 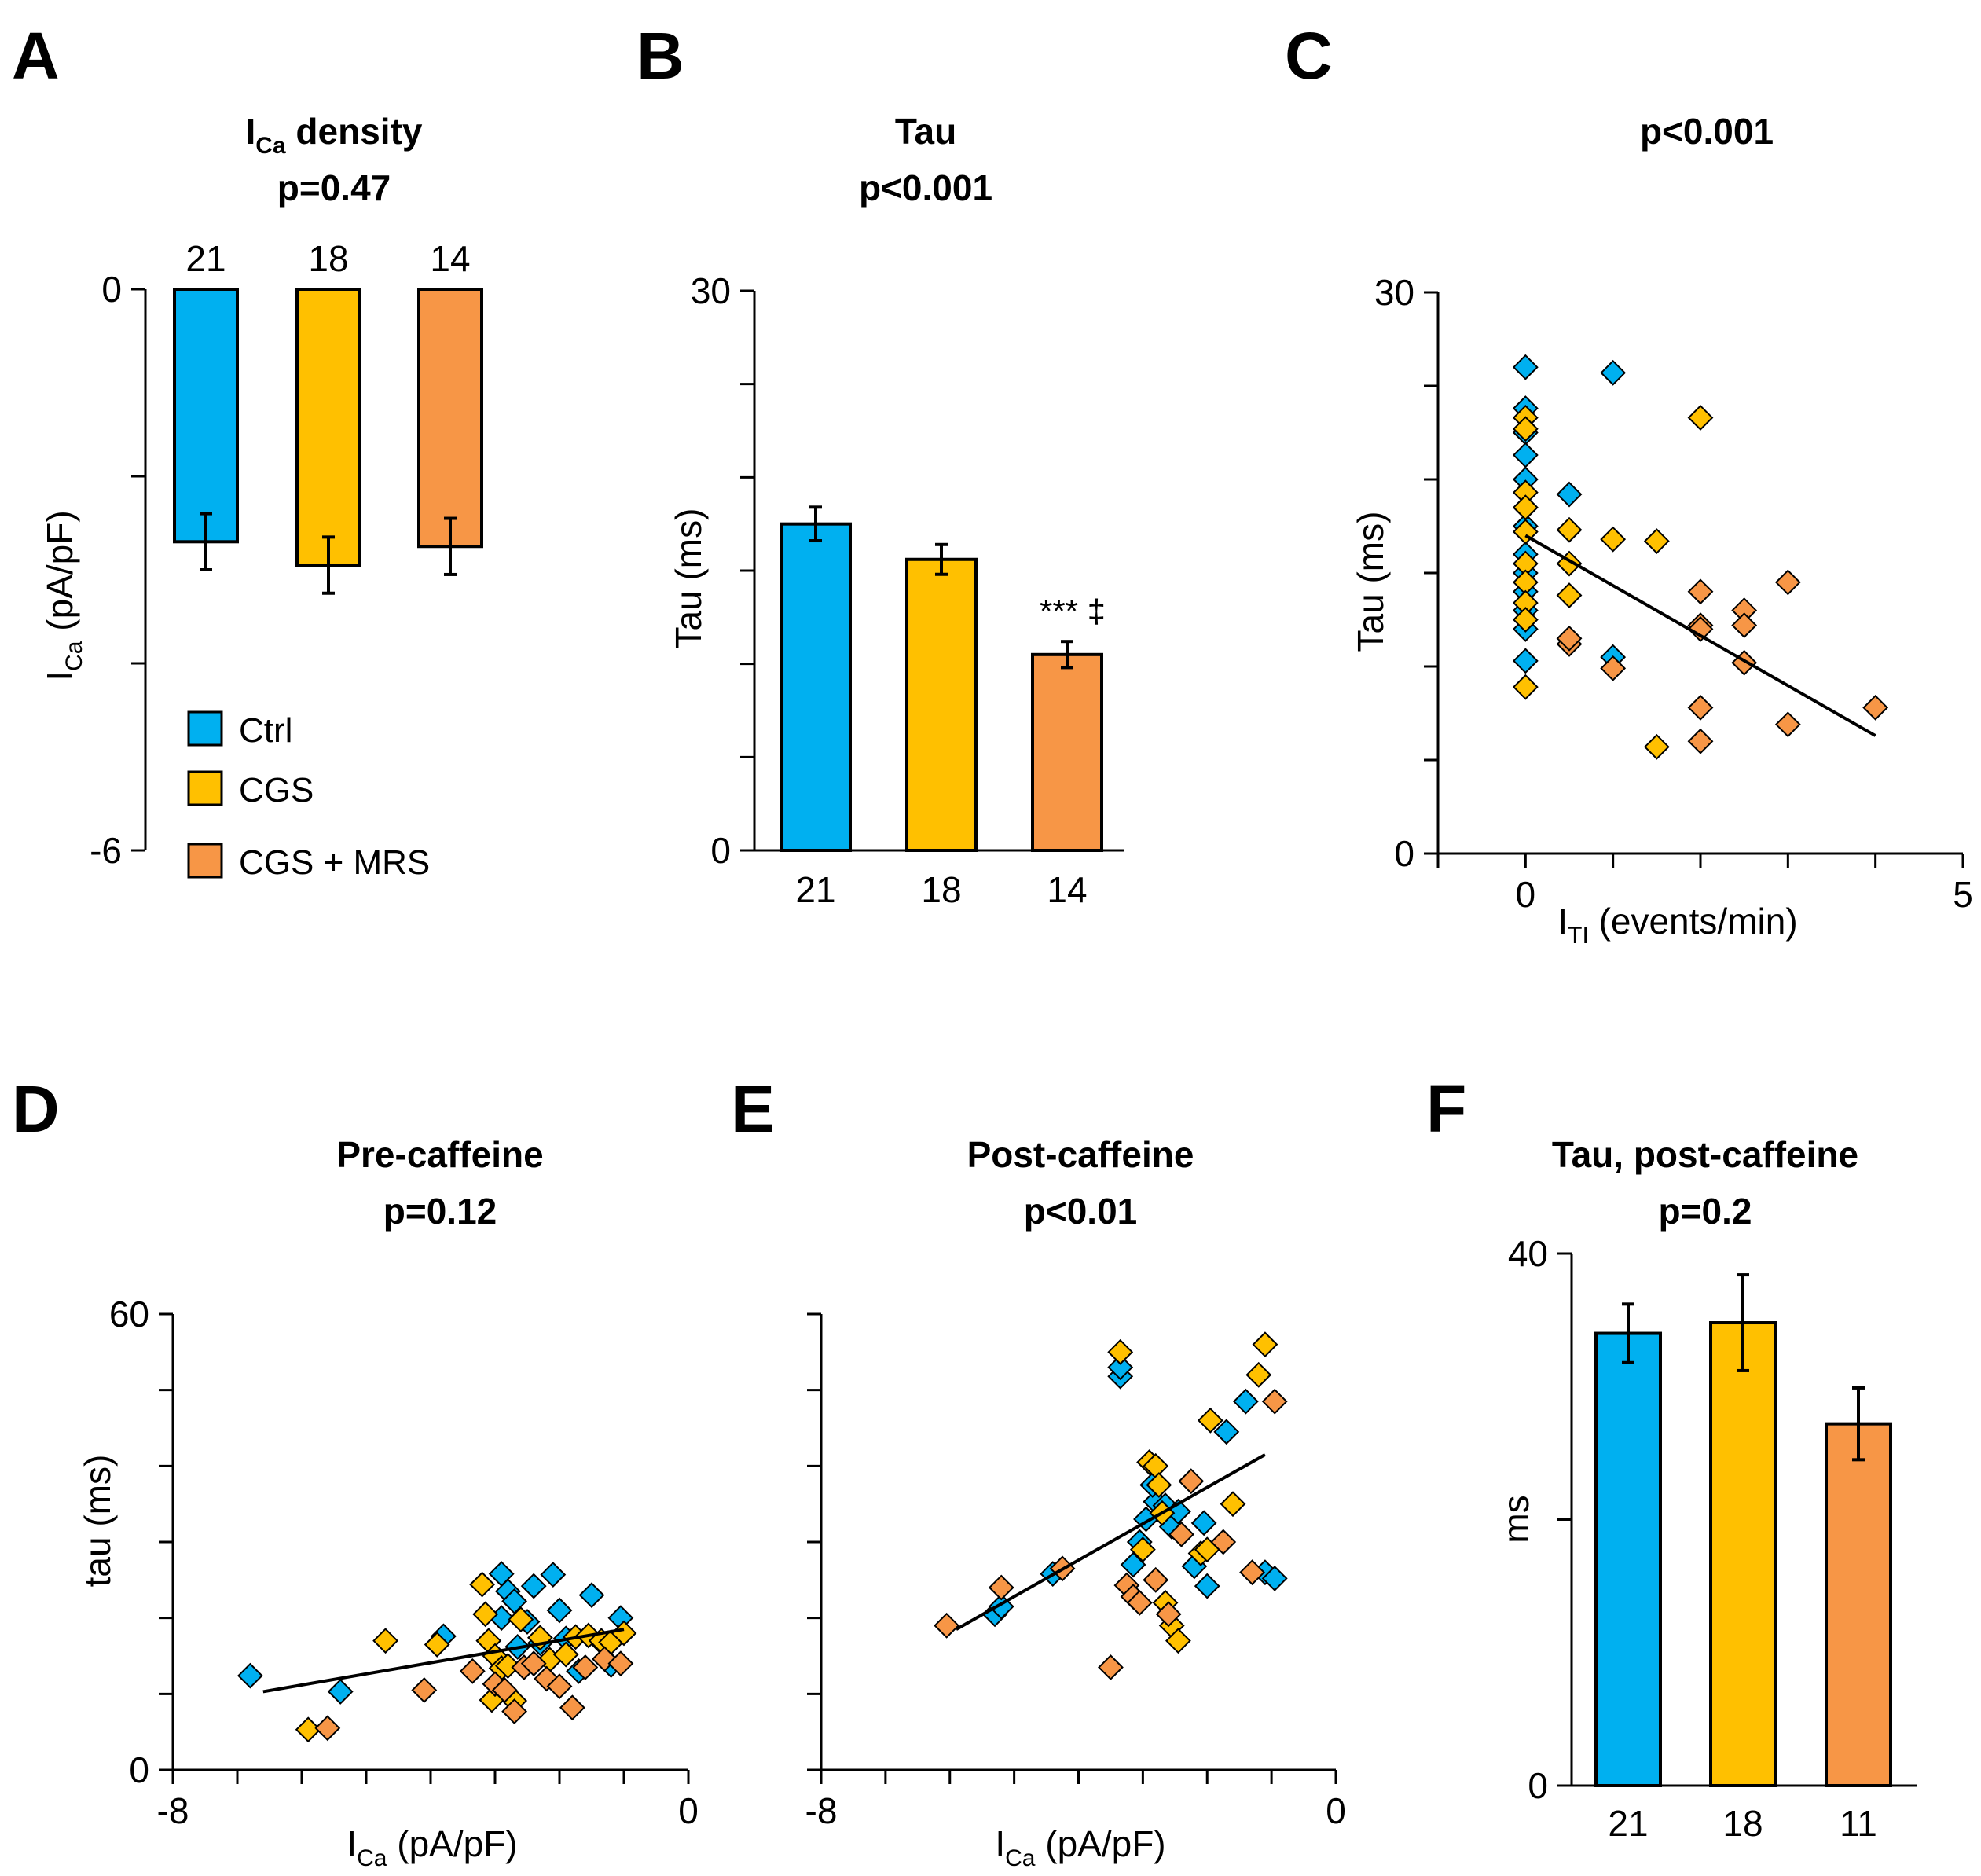 What do you see at coordinates (432, 1847) in the screenshot?
I see `panel-d-xlabel: ICa (pA/pF)` at bounding box center [432, 1847].